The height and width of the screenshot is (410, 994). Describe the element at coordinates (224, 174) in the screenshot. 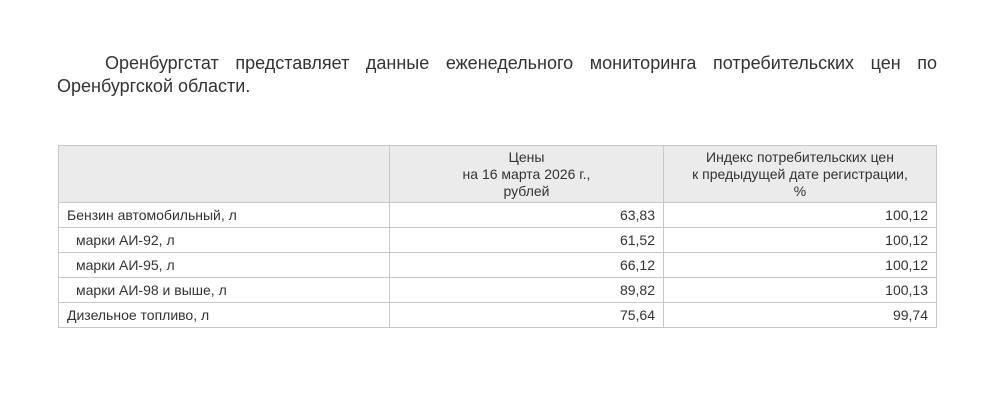

I see `header-name` at that location.